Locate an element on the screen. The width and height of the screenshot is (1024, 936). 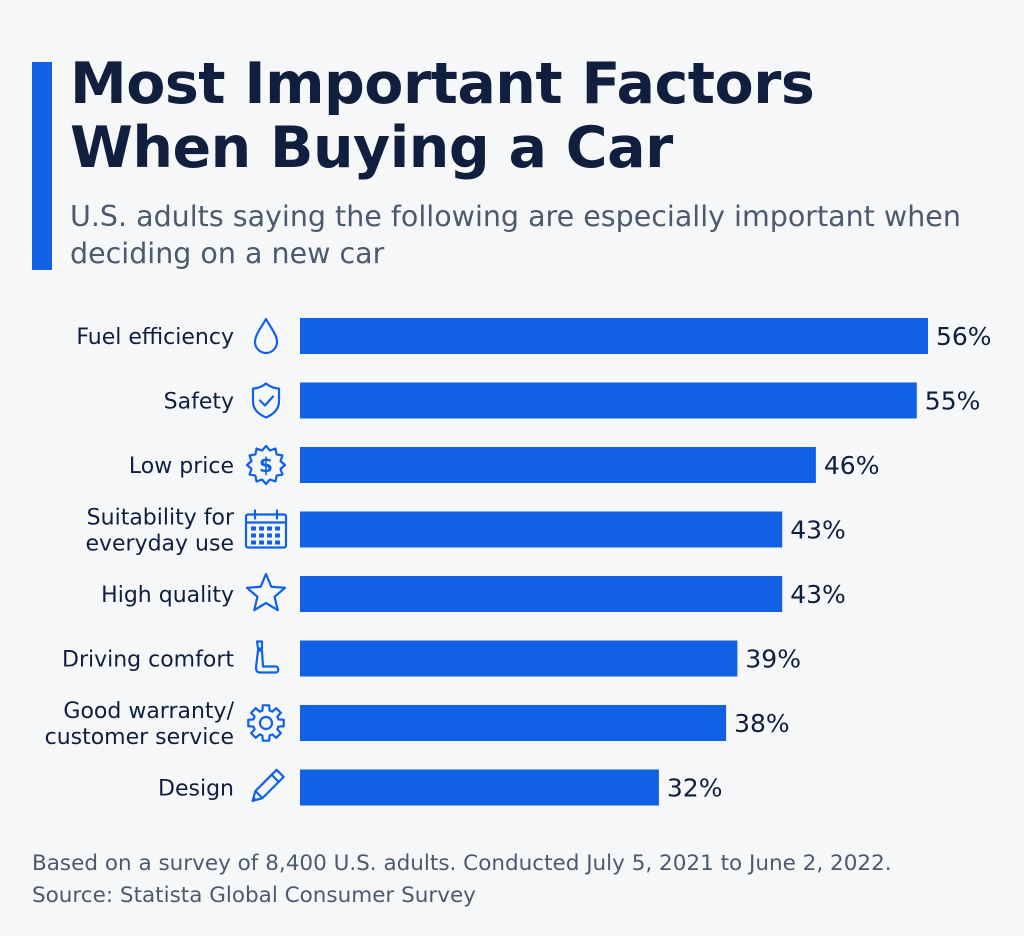
tick-label: Low price is located at coordinates (181, 466).